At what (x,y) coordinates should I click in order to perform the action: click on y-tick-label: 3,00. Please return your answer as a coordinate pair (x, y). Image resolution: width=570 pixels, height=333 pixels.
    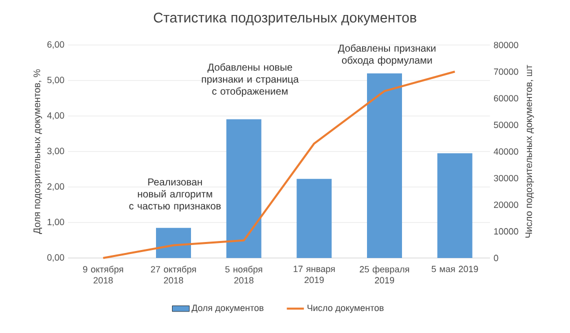
    Looking at the image, I should click on (55, 152).